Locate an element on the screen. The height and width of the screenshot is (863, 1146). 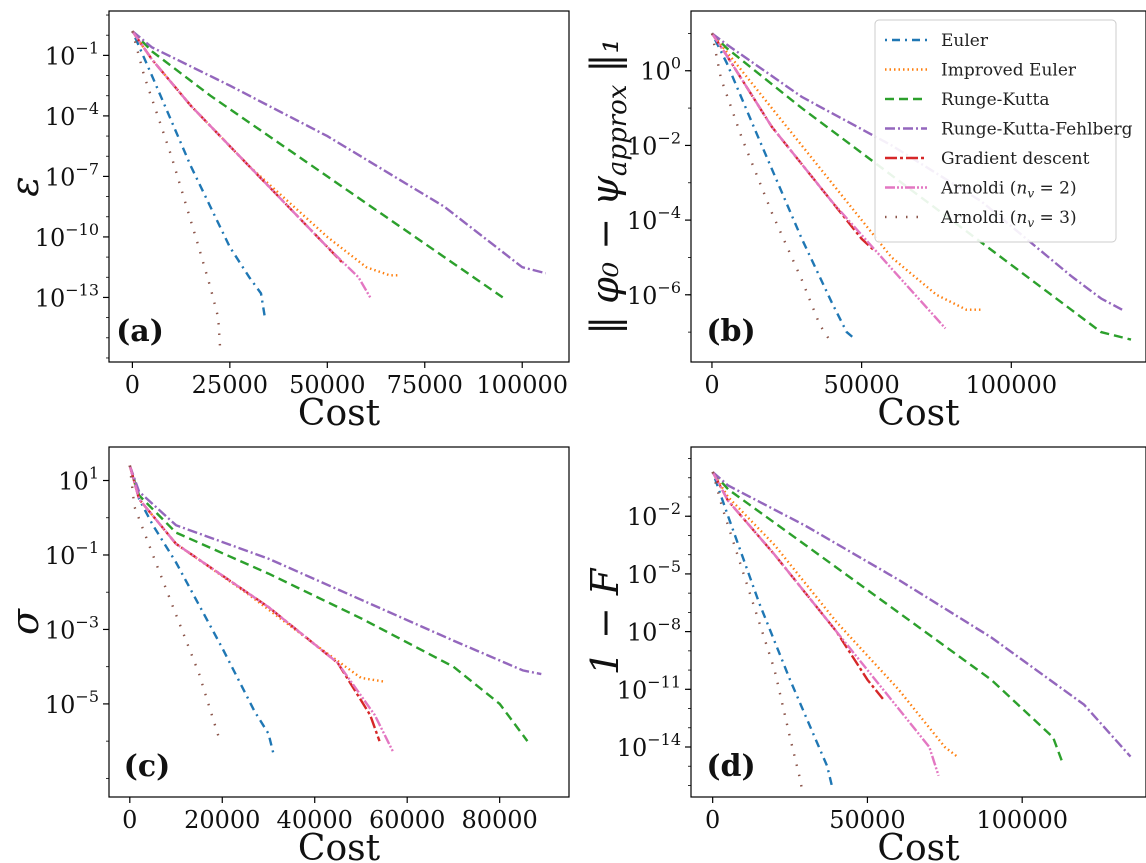
y-axis-label: ‖ φ₀ − ψapprox ‖₁ is located at coordinates (608, 186).